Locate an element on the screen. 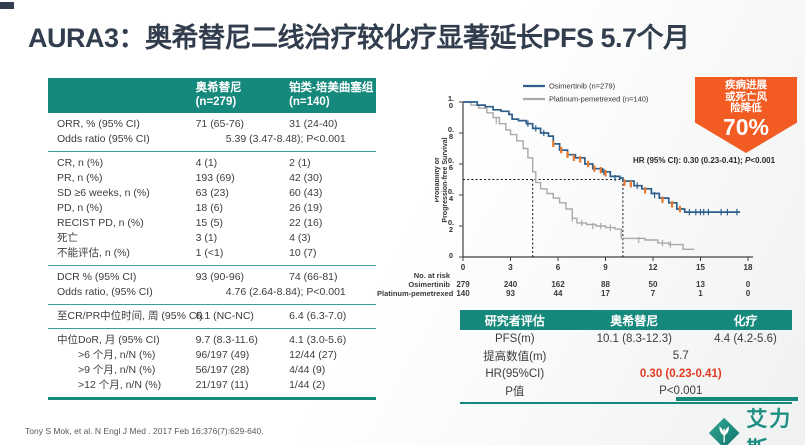 The height and width of the screenshot is (445, 805). legend-label: Platinum-pemetrexed (n=140) is located at coordinates (599, 99).